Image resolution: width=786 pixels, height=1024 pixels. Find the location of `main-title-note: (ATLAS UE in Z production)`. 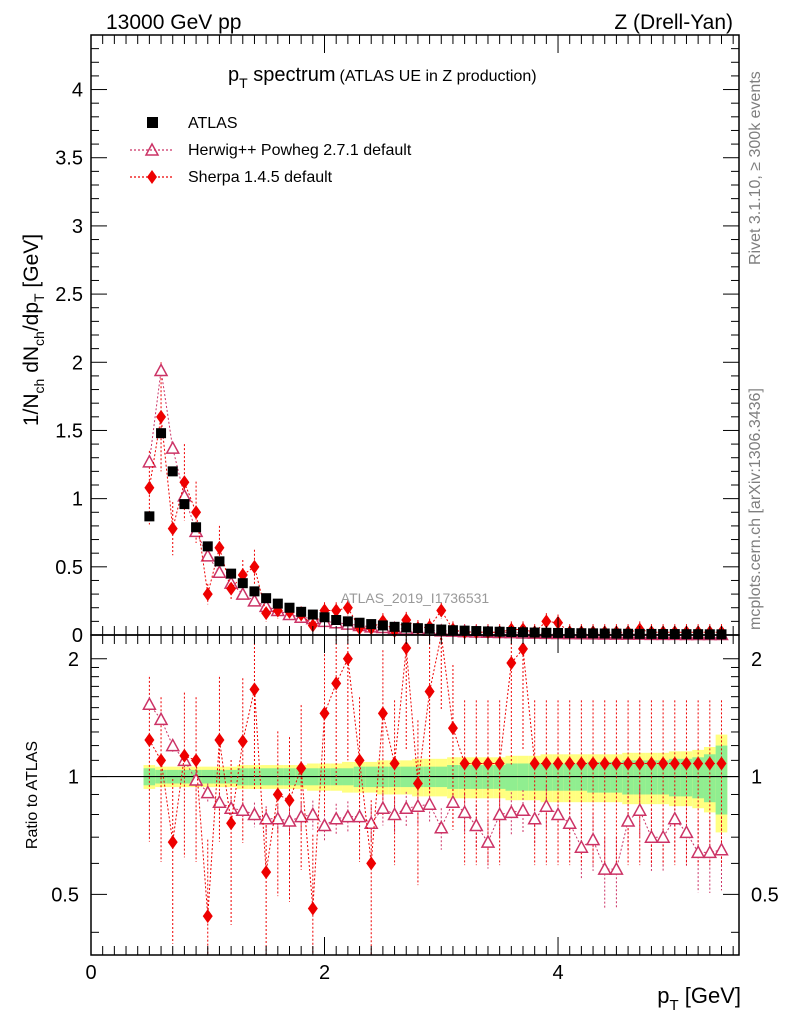

main-title-note: (ATLAS UE in Z production) is located at coordinates (438, 76).